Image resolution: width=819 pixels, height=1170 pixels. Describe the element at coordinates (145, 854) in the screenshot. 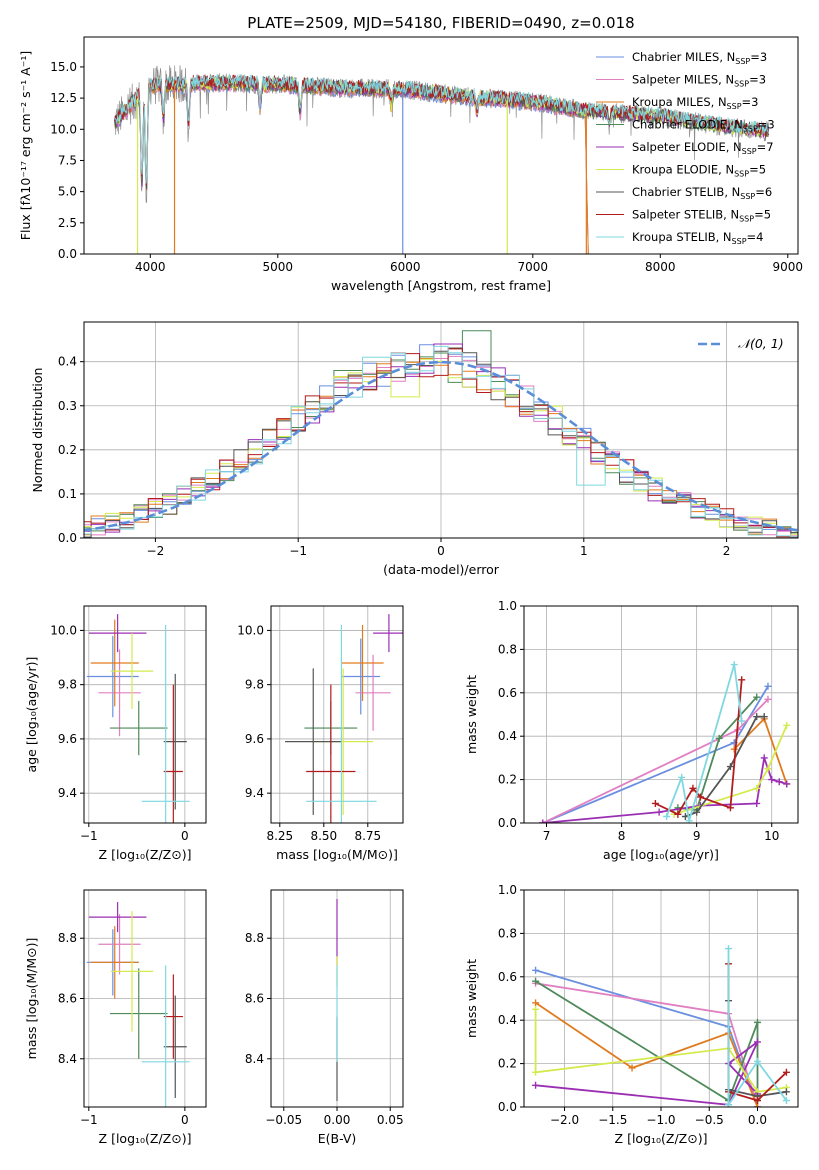

I see `x-axis-label: Z [log₁₀(Z/Z⊙)]` at that location.